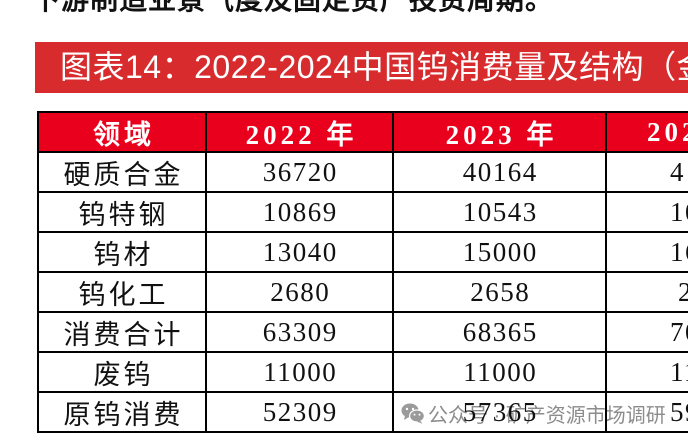  Describe the element at coordinates (647, 293) in the screenshot. I see `value-2024: 2` at that location.